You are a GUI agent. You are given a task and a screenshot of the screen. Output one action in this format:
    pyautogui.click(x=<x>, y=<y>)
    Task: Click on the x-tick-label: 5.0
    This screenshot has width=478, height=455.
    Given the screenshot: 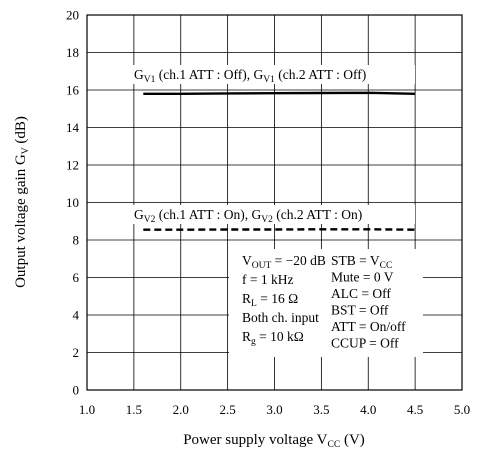 What is the action you would take?
    pyautogui.click(x=462, y=409)
    